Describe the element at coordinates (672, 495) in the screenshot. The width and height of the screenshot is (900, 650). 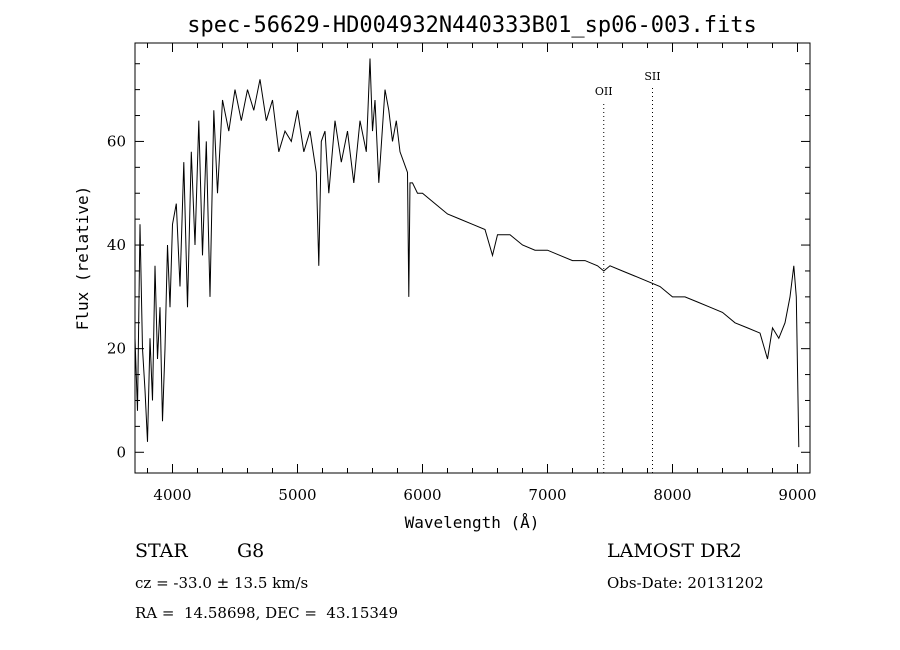
I see `x-tick-label: 8000` at that location.